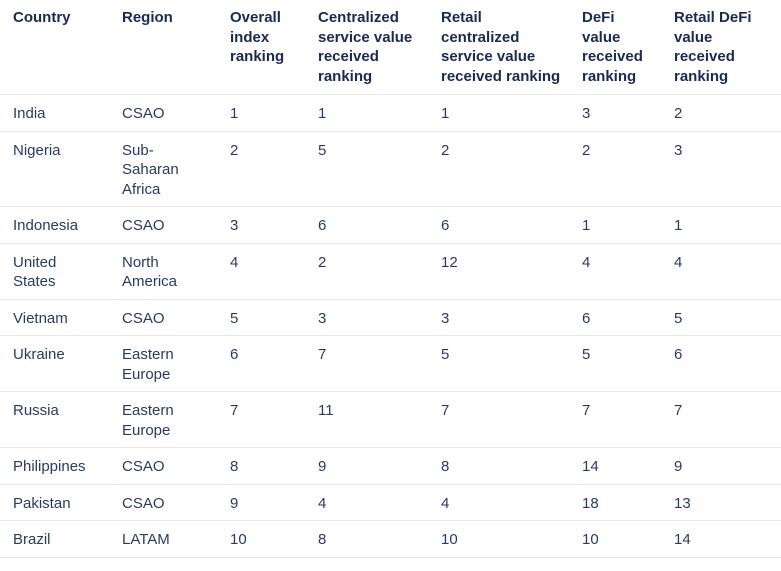 Image resolution: width=781 pixels, height=571 pixels. I want to click on cell-country: Indonesia, so click(54, 225).